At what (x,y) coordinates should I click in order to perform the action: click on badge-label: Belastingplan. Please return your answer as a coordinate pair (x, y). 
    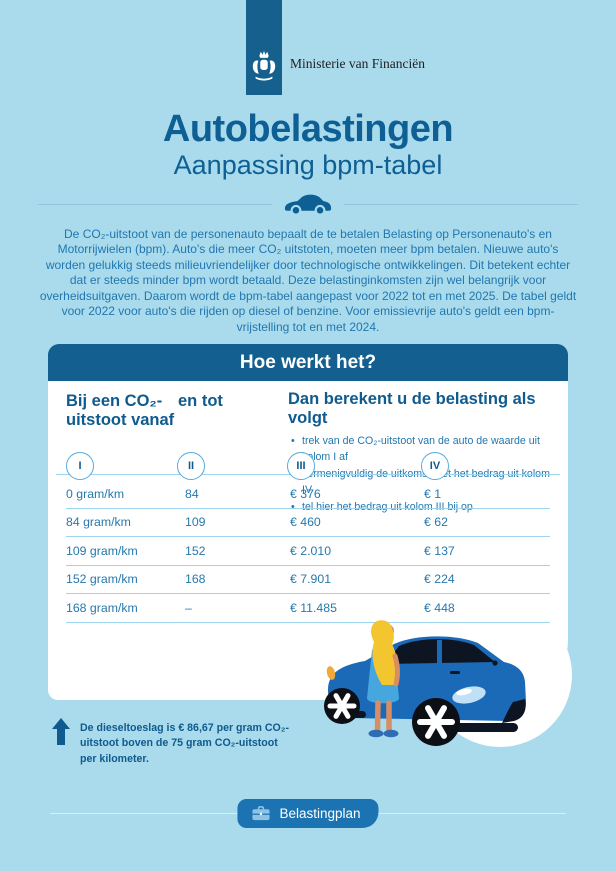
    Looking at the image, I should click on (320, 813).